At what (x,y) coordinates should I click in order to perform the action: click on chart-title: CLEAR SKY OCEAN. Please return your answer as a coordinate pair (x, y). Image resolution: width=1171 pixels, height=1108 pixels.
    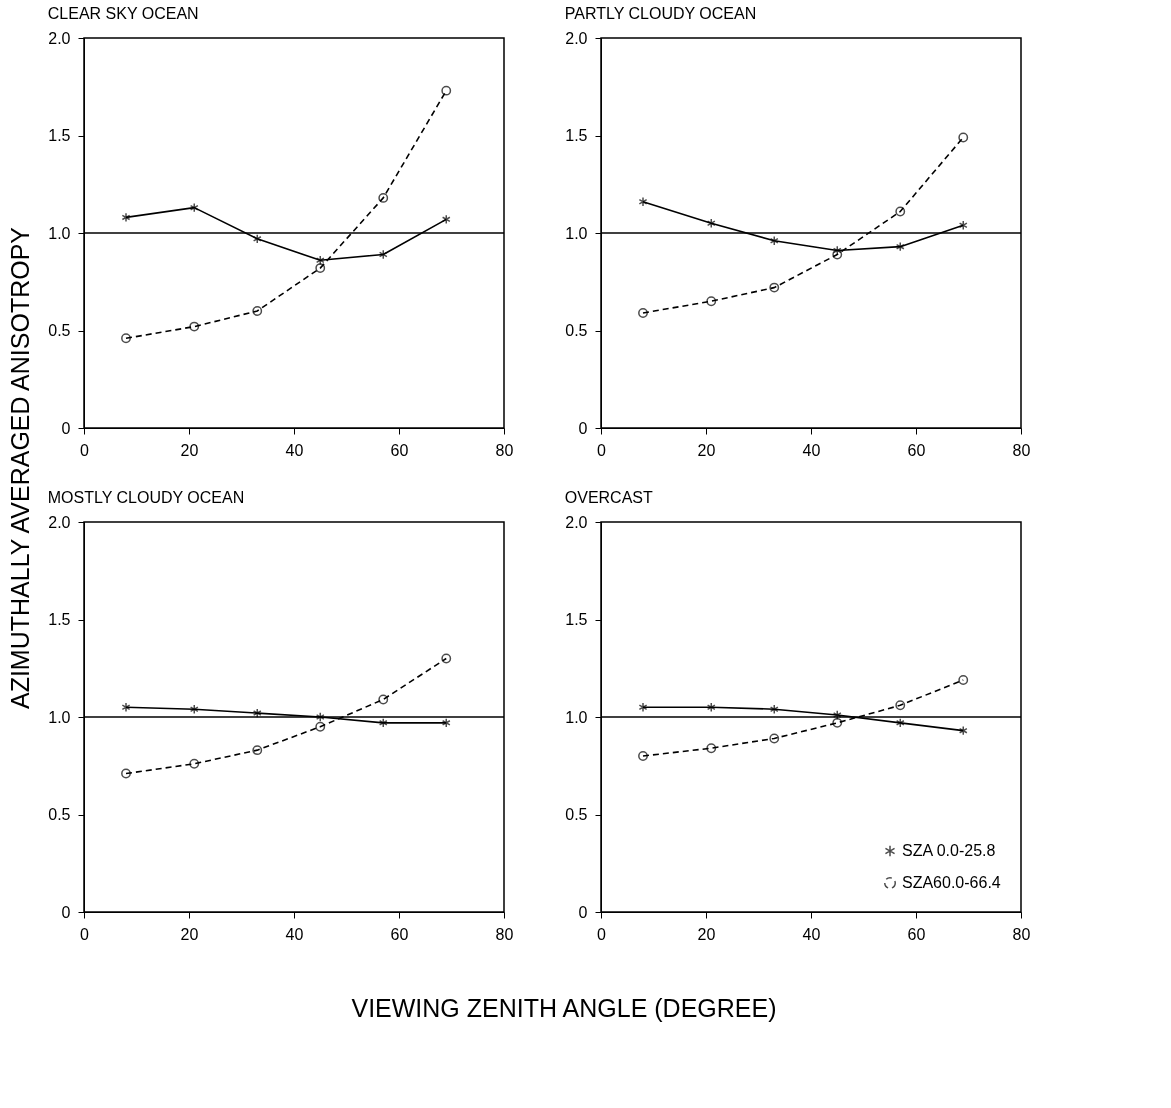
    Looking at the image, I should click on (123, 13).